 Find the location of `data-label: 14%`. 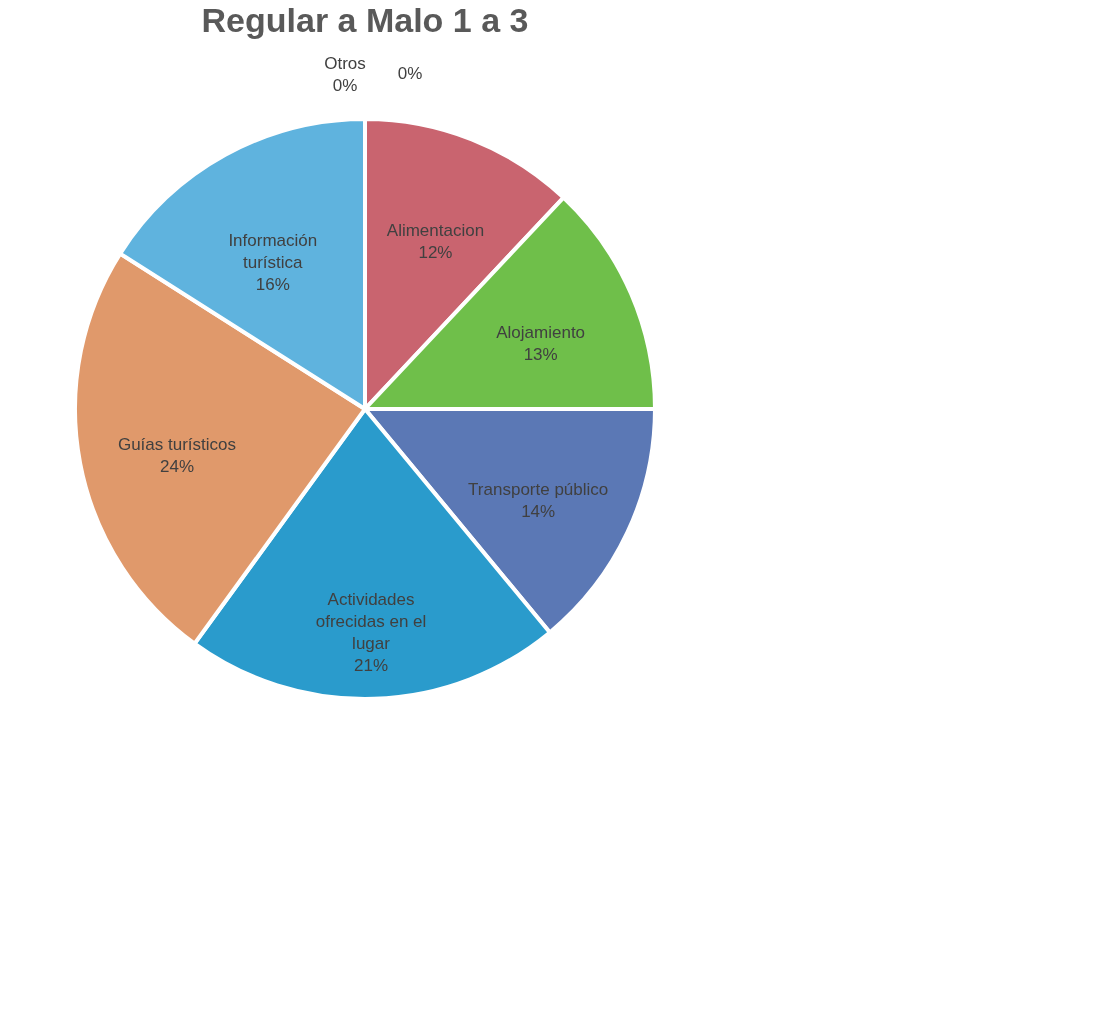

data-label: 14% is located at coordinates (538, 512).